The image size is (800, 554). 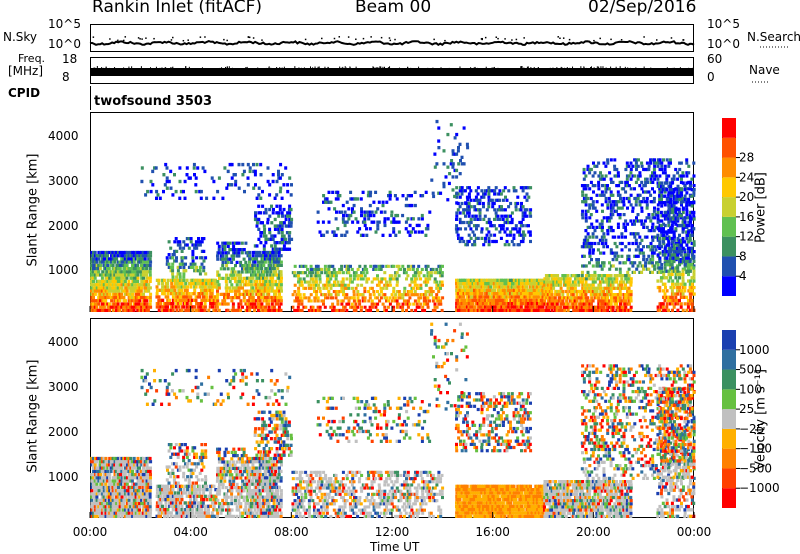 What do you see at coordinates (393, 8) in the screenshot?
I see `beam-title: Beam 00` at bounding box center [393, 8].